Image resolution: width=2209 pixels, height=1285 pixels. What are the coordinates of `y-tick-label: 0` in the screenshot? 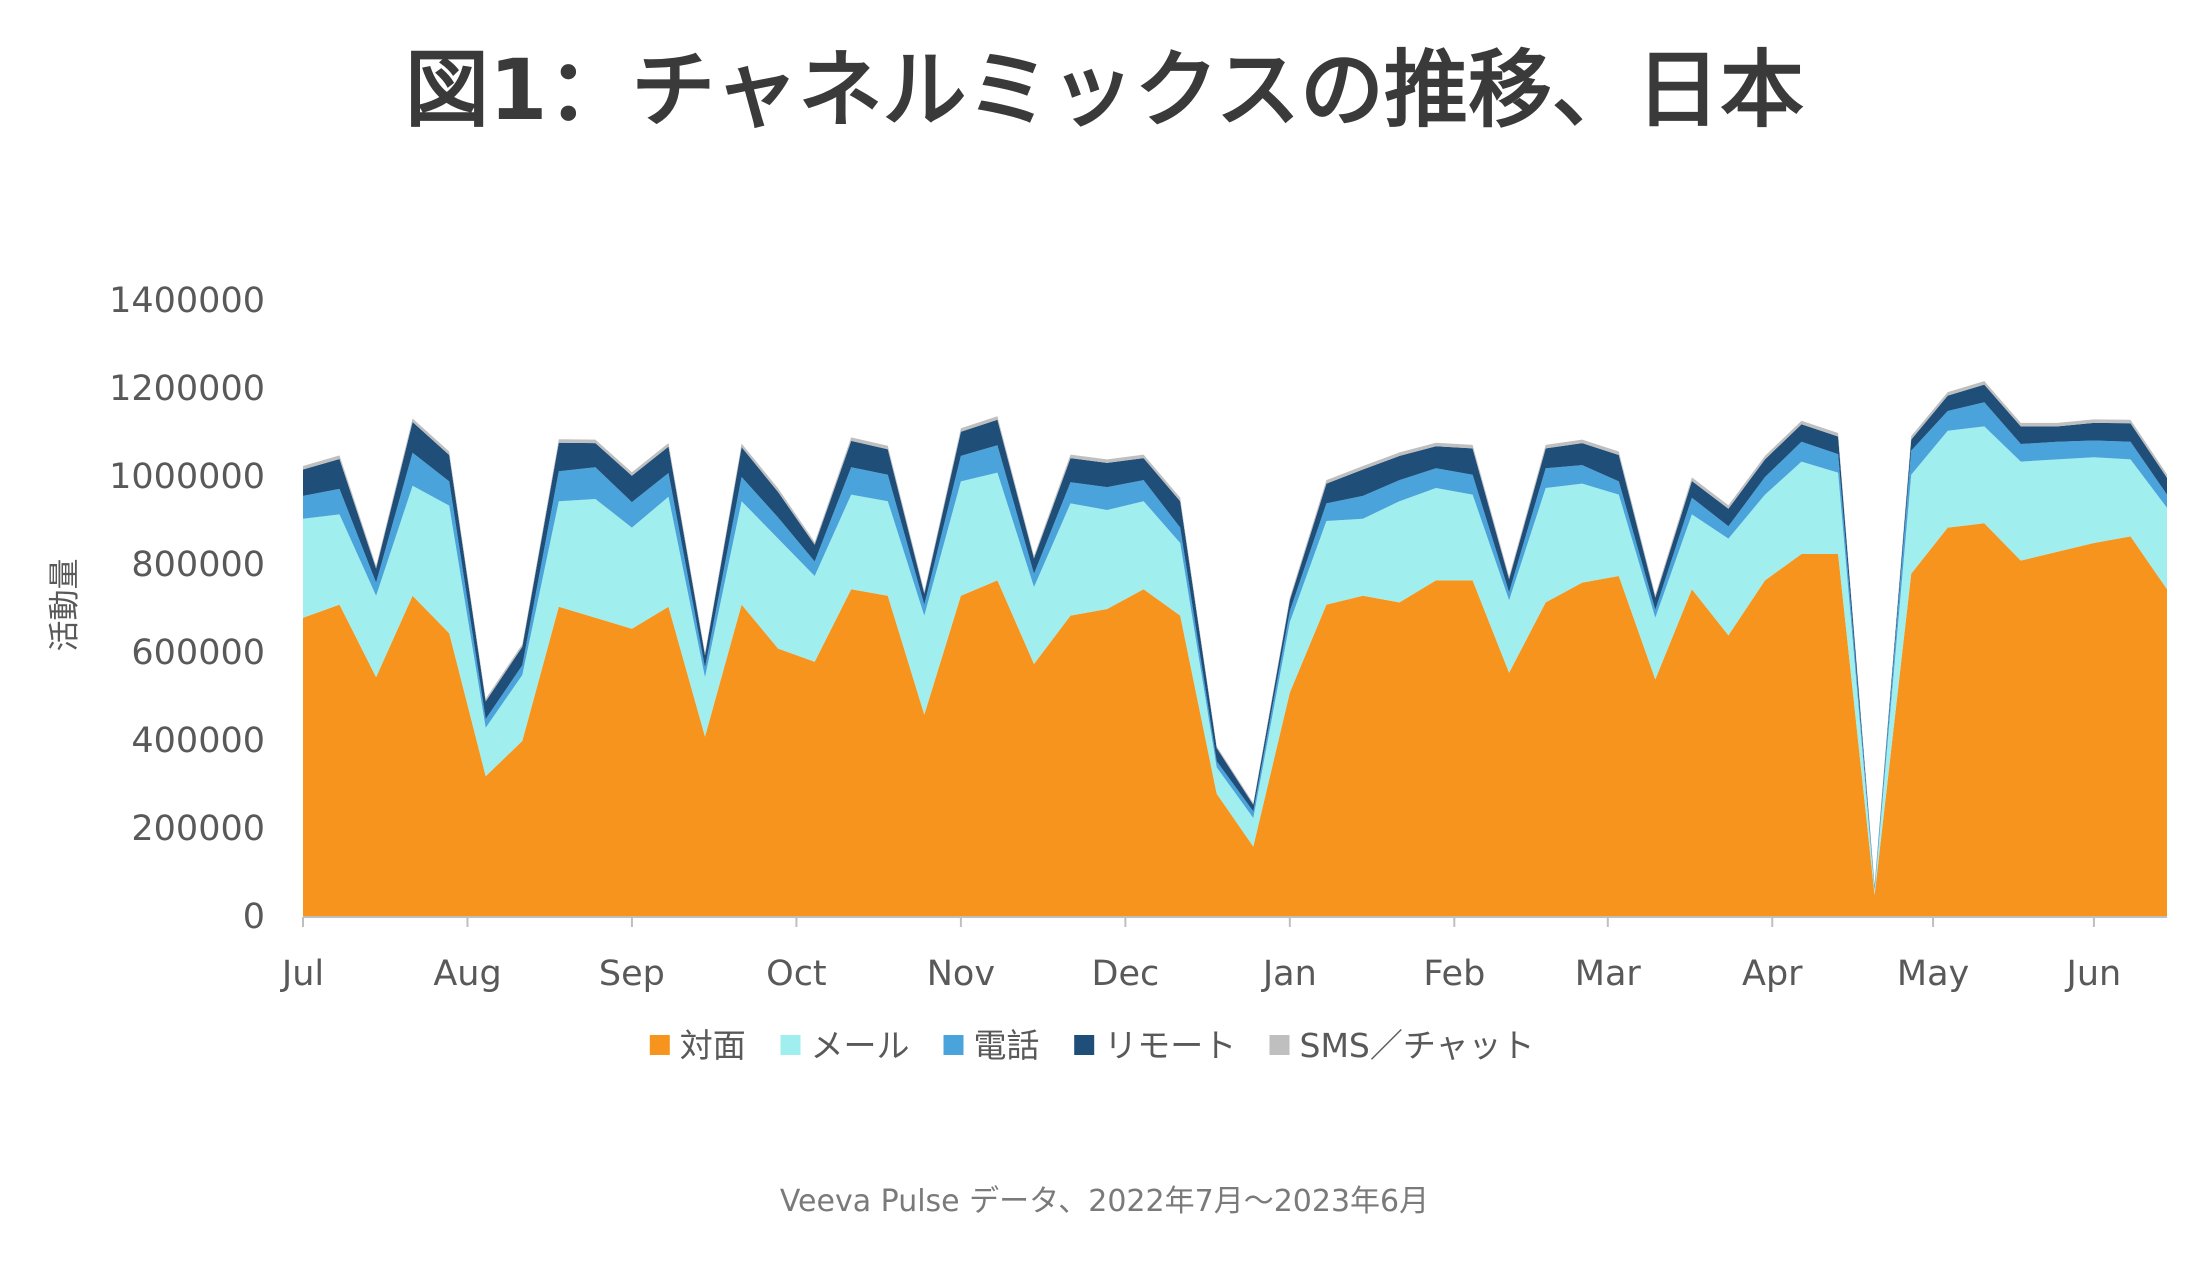 It's located at (254, 917).